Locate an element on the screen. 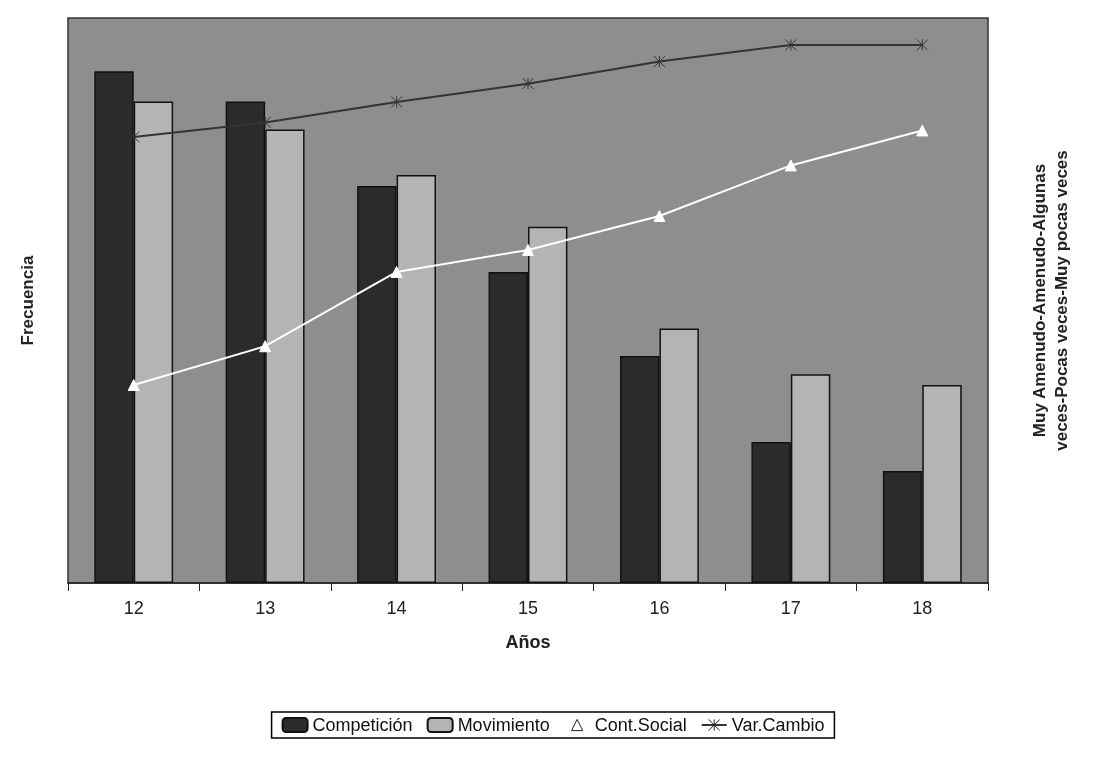 Image resolution: width=1107 pixels, height=767 pixels. x-tick-label: 15 is located at coordinates (528, 608).